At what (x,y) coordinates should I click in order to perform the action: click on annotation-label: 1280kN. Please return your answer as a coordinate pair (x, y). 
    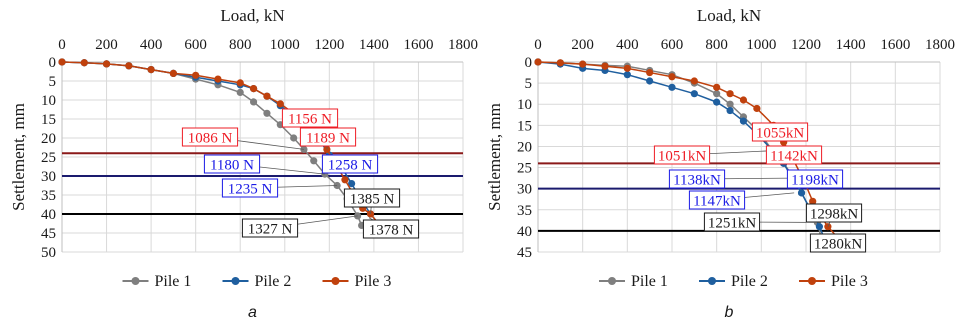
    Looking at the image, I should click on (838, 245).